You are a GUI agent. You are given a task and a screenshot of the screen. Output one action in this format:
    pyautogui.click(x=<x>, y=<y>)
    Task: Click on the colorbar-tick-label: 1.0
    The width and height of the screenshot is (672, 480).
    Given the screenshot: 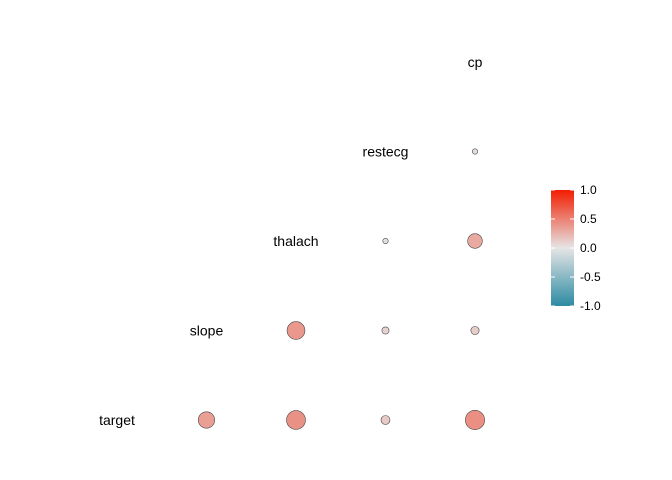 What is the action you would take?
    pyautogui.click(x=588, y=190)
    